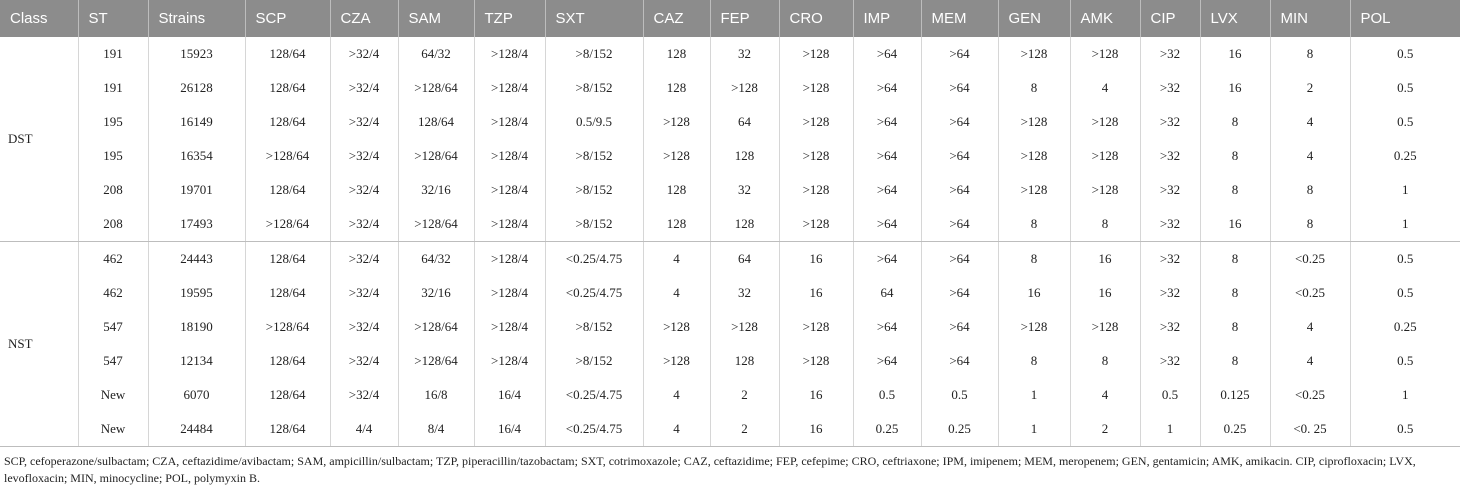 This screenshot has width=1460, height=493. What do you see at coordinates (112, 293) in the screenshot?
I see `table-cell: 462` at bounding box center [112, 293].